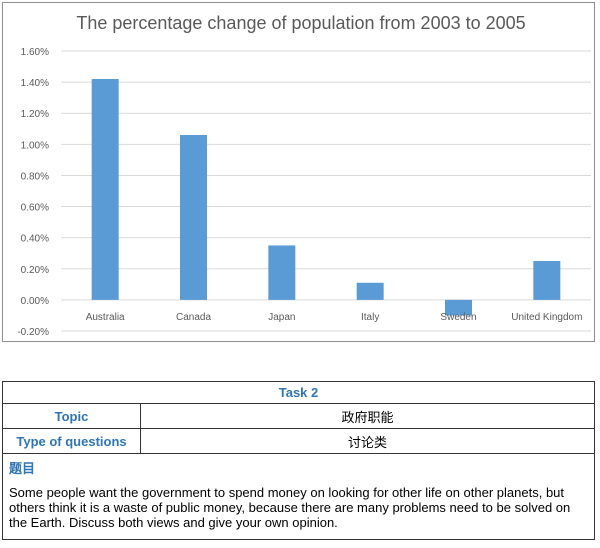 This screenshot has height=548, width=600. What do you see at coordinates (298, 392) in the screenshot?
I see `task-header: Task 2` at bounding box center [298, 392].